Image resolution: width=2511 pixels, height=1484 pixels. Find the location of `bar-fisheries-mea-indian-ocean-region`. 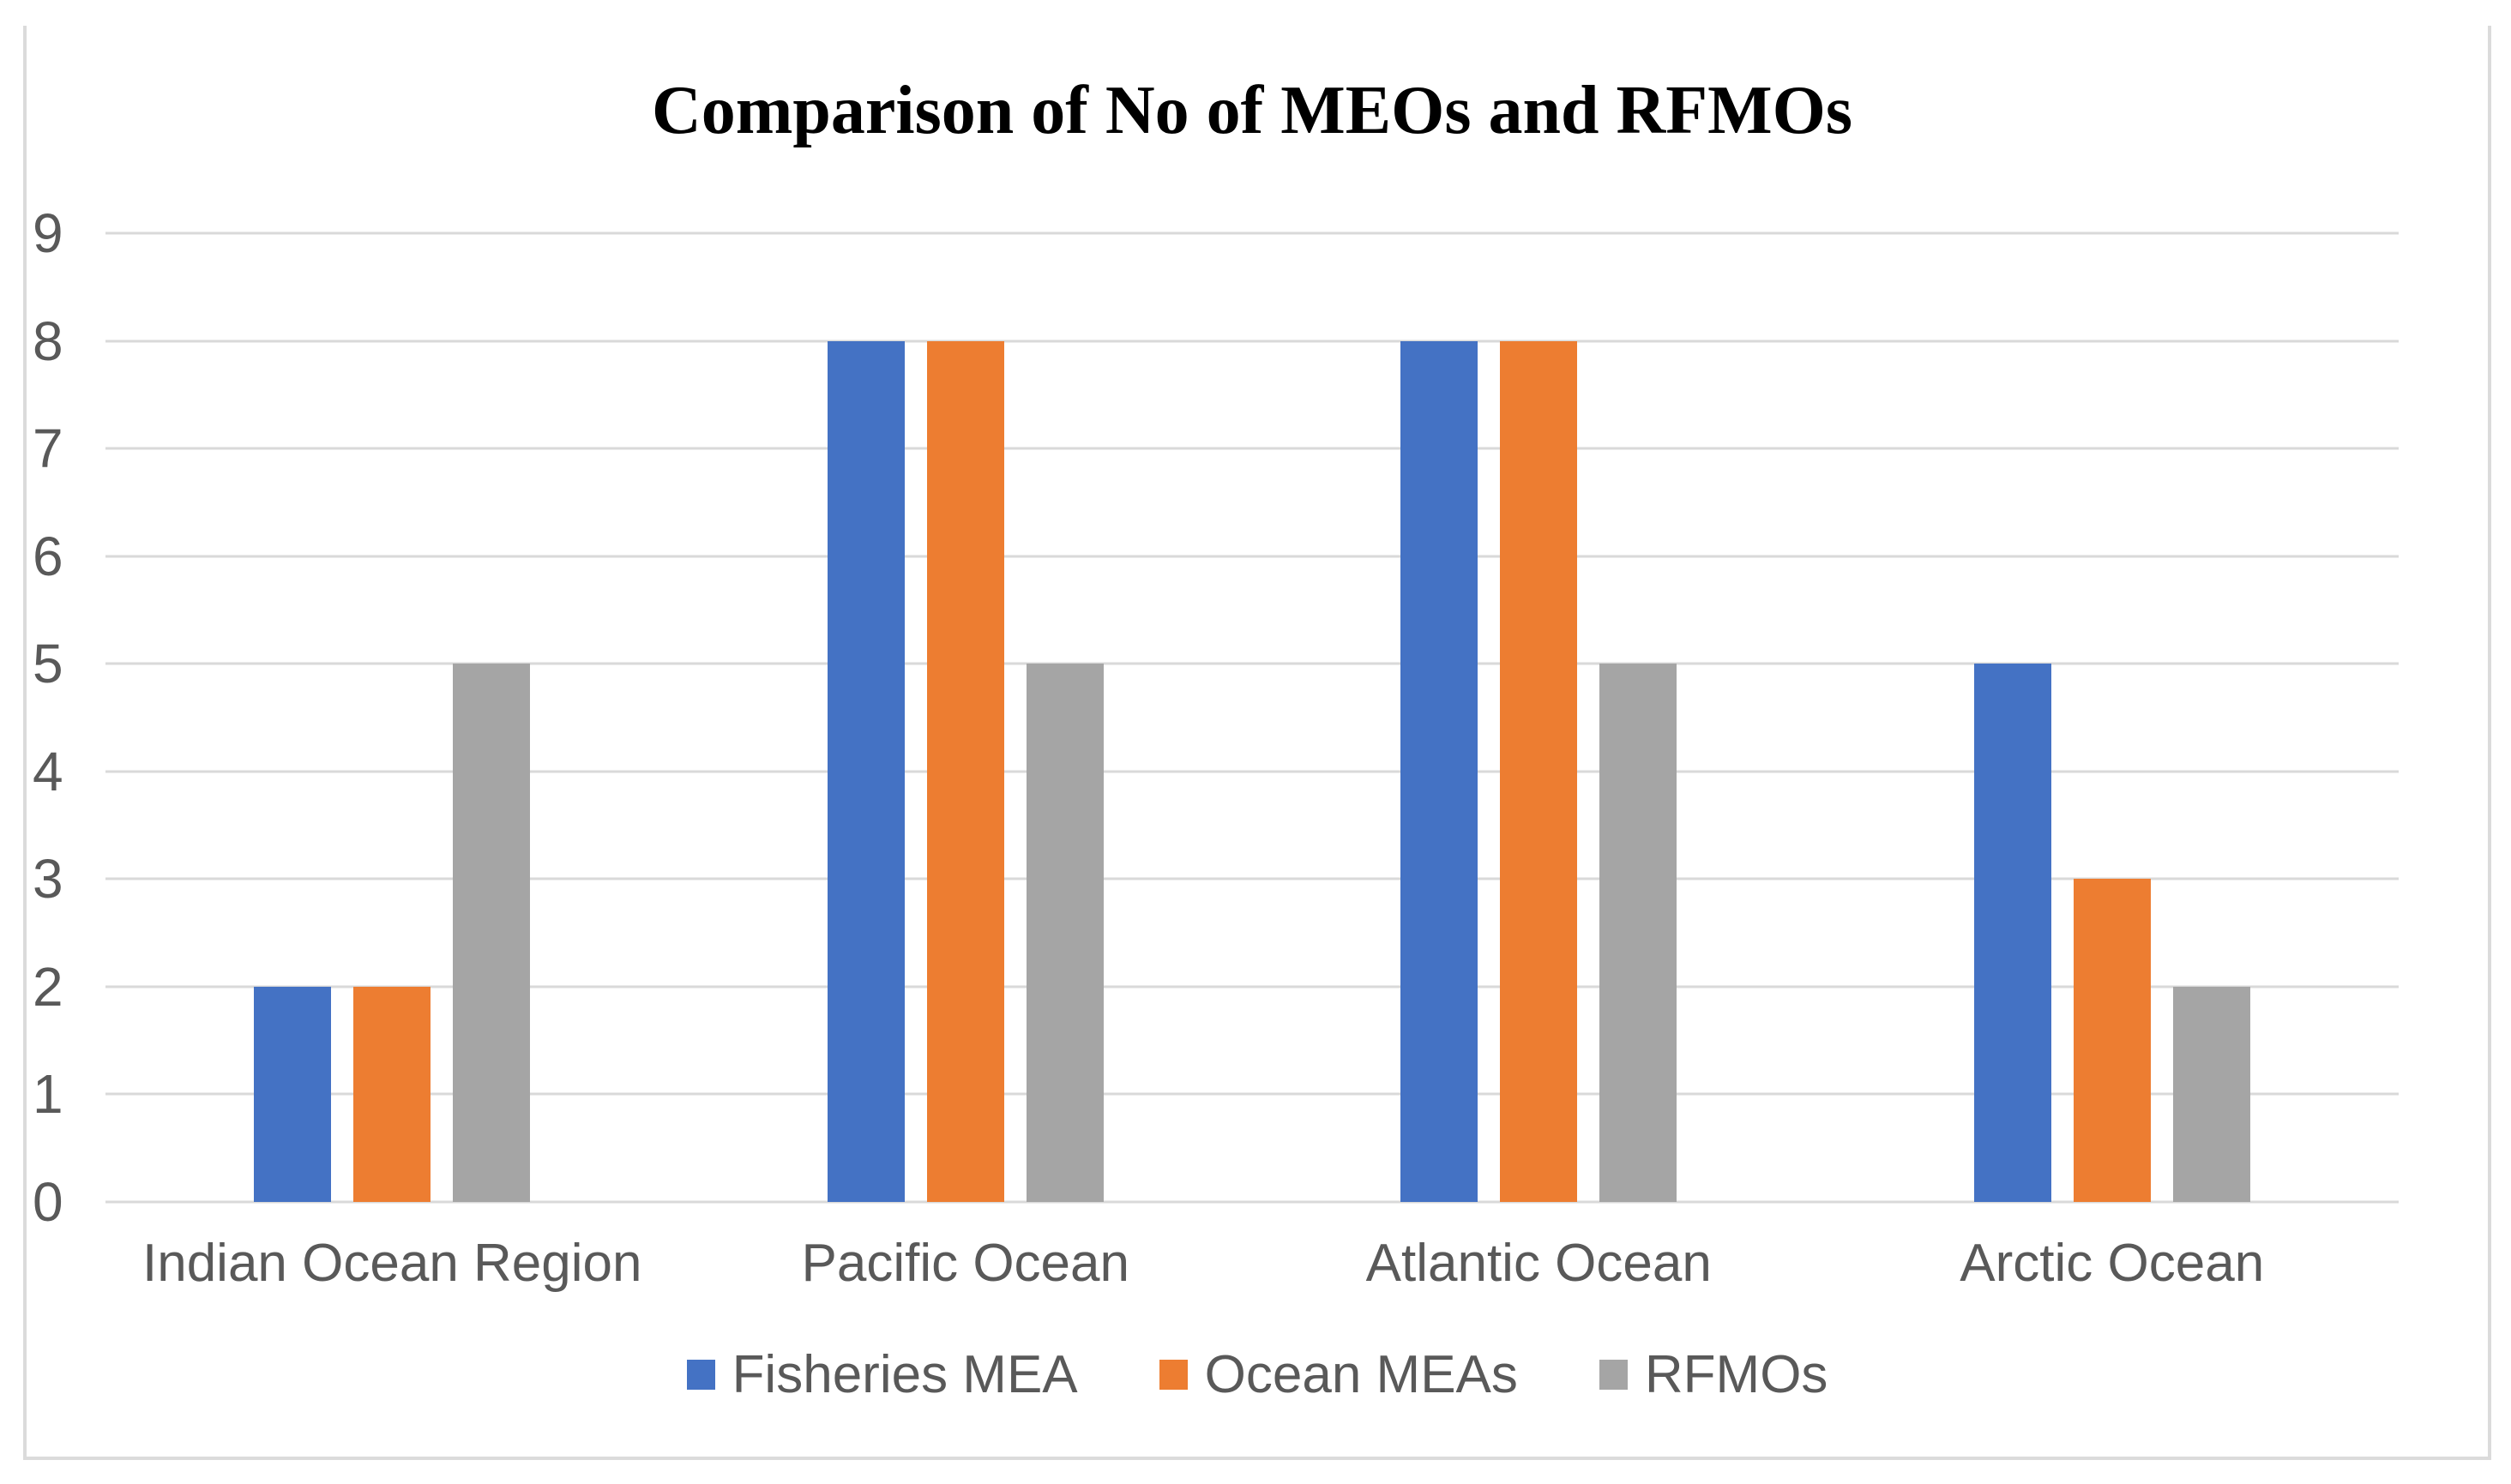

bar-fisheries-mea-indian-ocean-region is located at coordinates (293, 1094).